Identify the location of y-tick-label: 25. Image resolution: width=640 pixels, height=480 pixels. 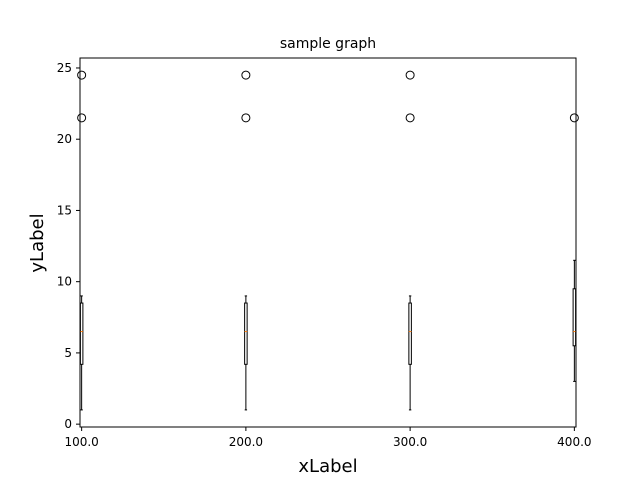
(64, 68).